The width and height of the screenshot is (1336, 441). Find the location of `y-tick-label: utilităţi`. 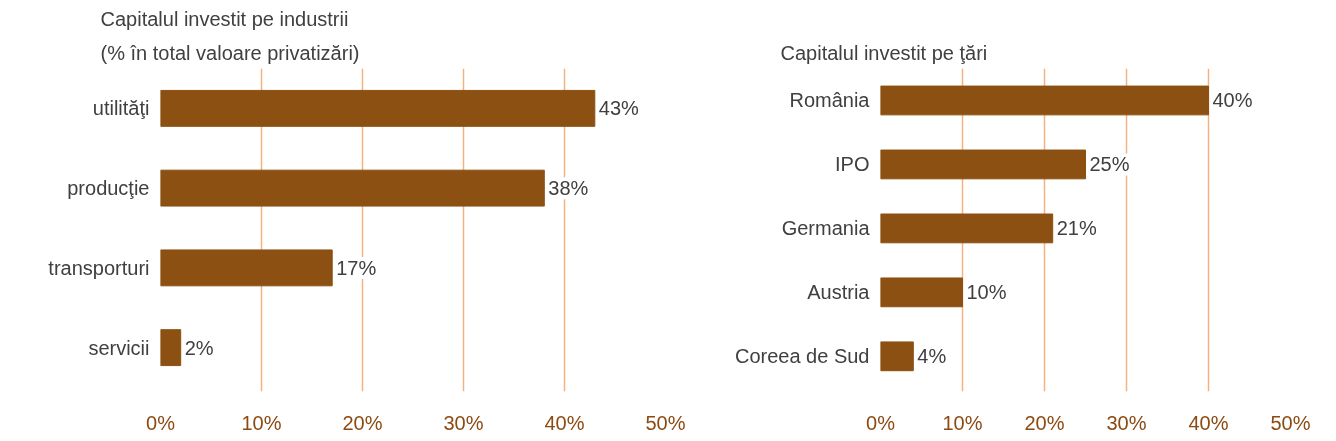

y-tick-label: utilităţi is located at coordinates (121, 108).